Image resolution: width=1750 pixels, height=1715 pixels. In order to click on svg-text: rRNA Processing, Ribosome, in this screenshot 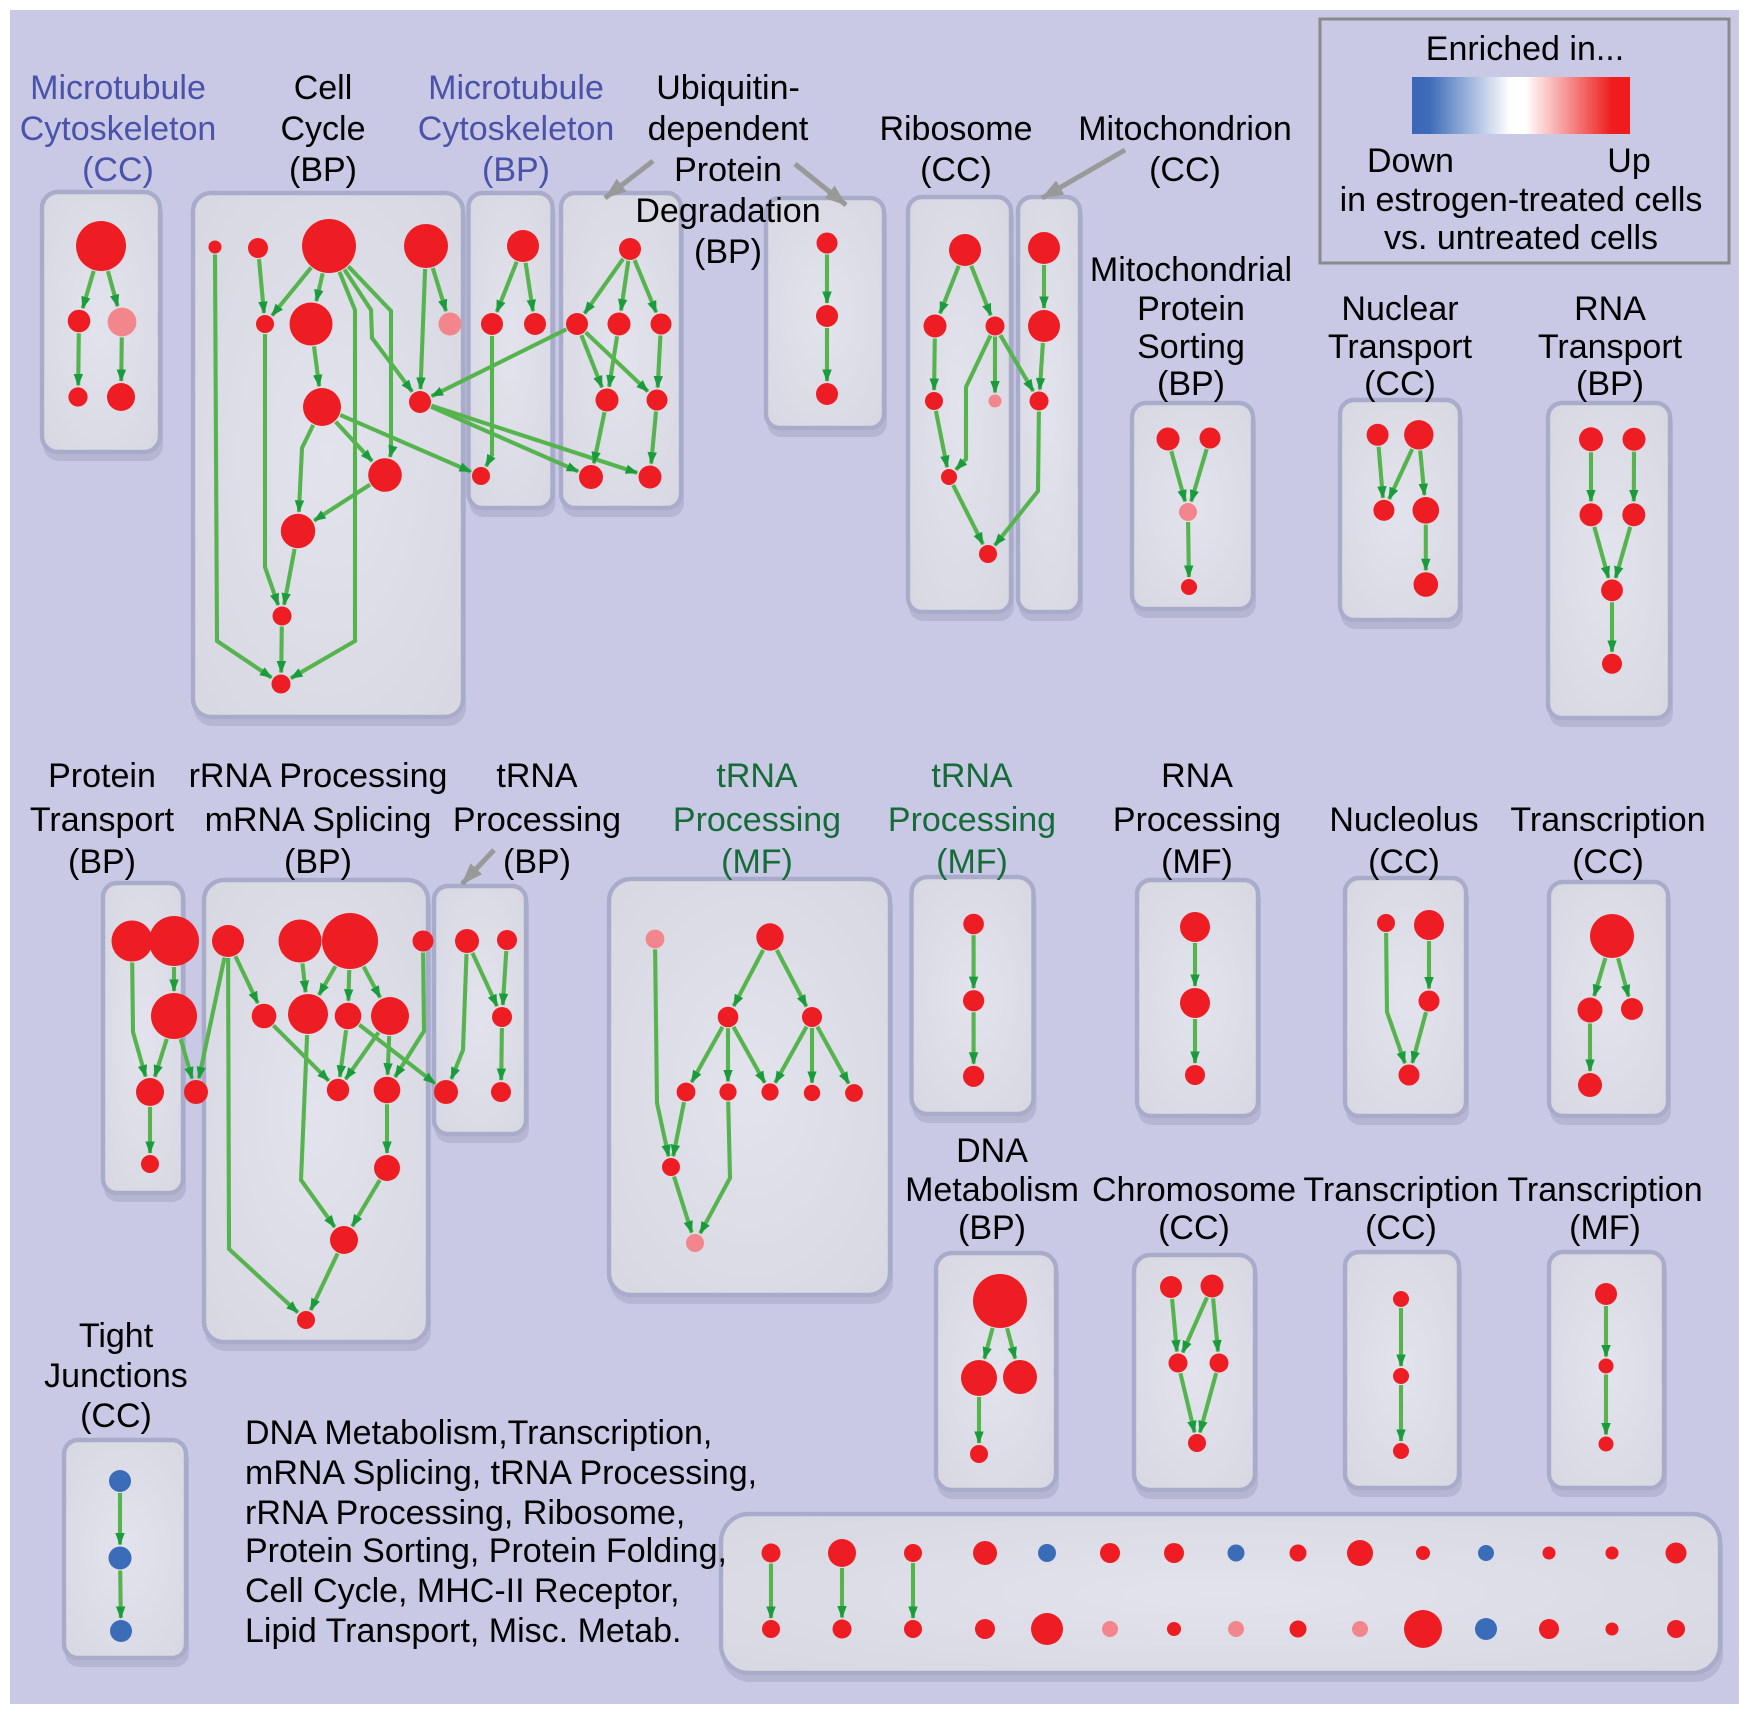, I will do `click(465, 1513)`.